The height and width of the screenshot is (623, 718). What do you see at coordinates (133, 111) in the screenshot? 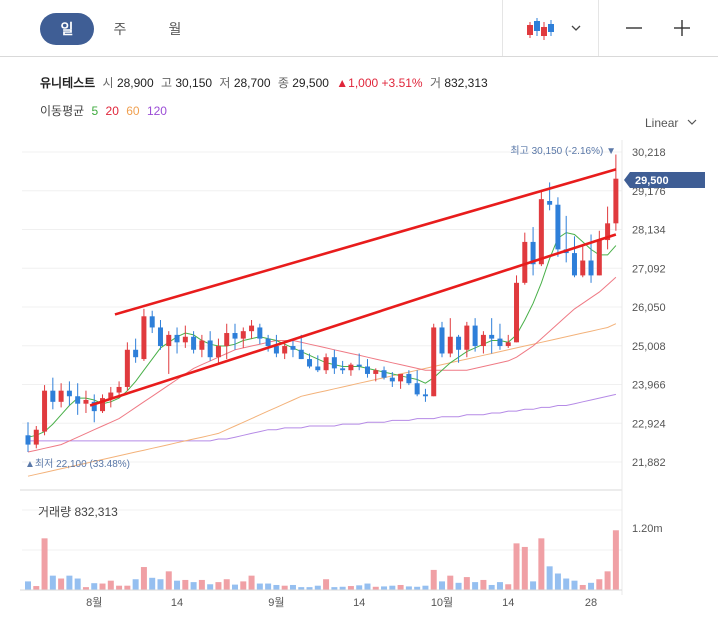
I see `ma60-legend: 60` at bounding box center [133, 111].